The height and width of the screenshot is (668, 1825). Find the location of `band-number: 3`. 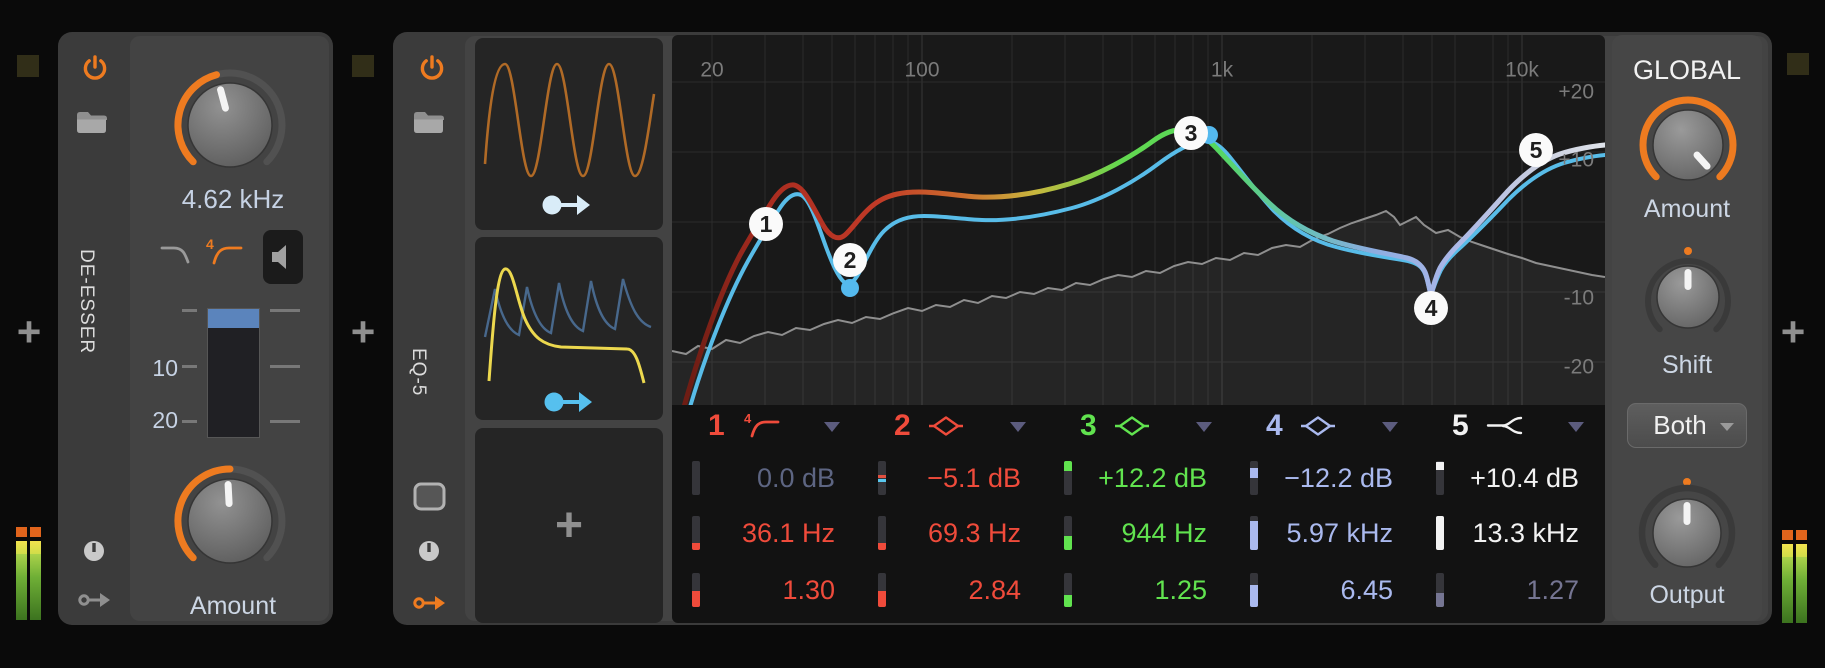

band-number: 3 is located at coordinates (1088, 425).